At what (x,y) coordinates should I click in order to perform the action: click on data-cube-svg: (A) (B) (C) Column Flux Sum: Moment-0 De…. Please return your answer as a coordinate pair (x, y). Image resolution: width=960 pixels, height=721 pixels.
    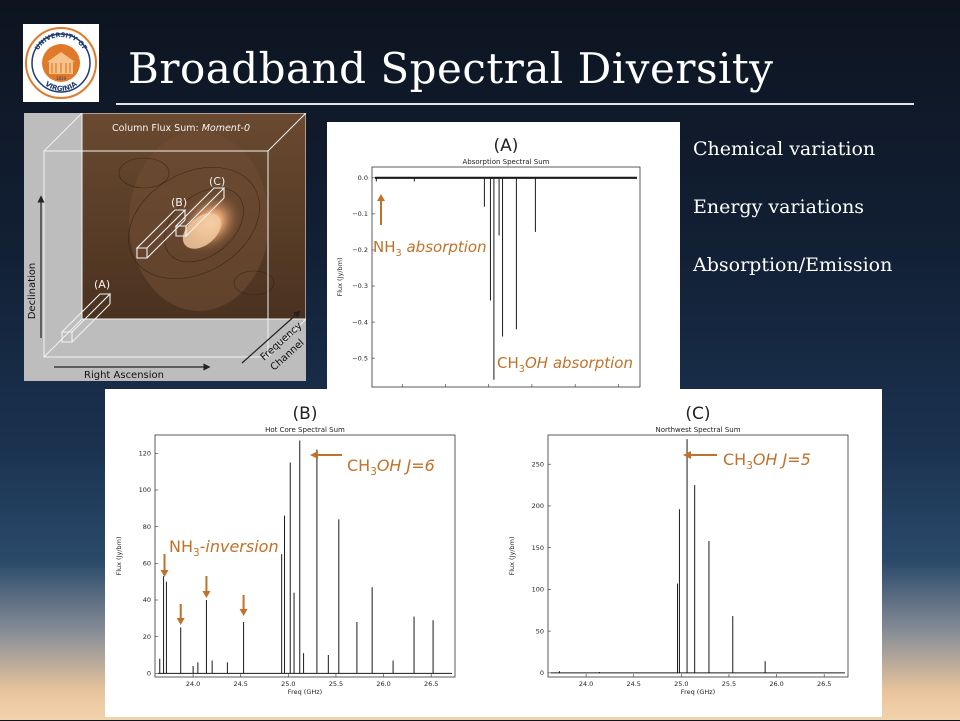
    Looking at the image, I should click on (165, 246).